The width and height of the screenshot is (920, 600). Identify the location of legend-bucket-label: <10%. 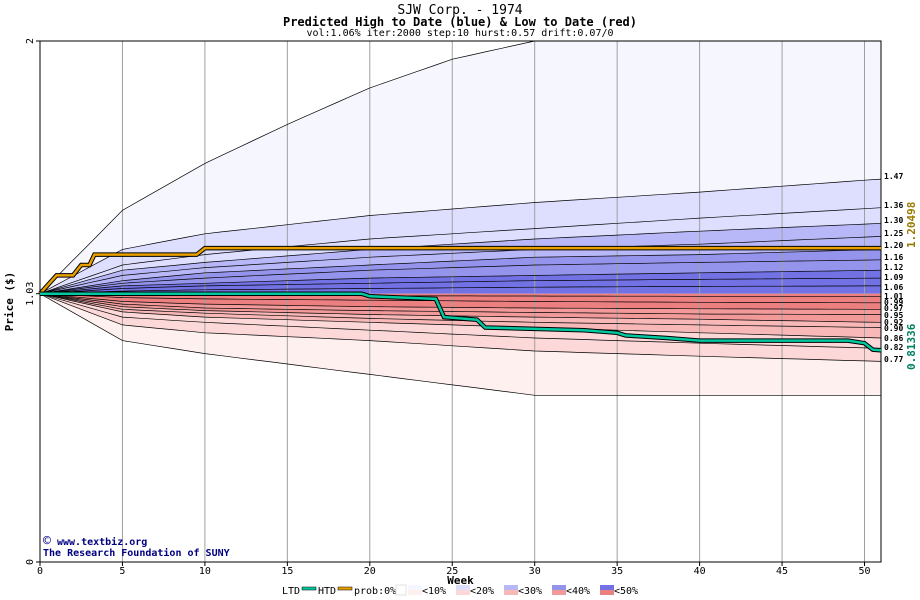
(434, 591).